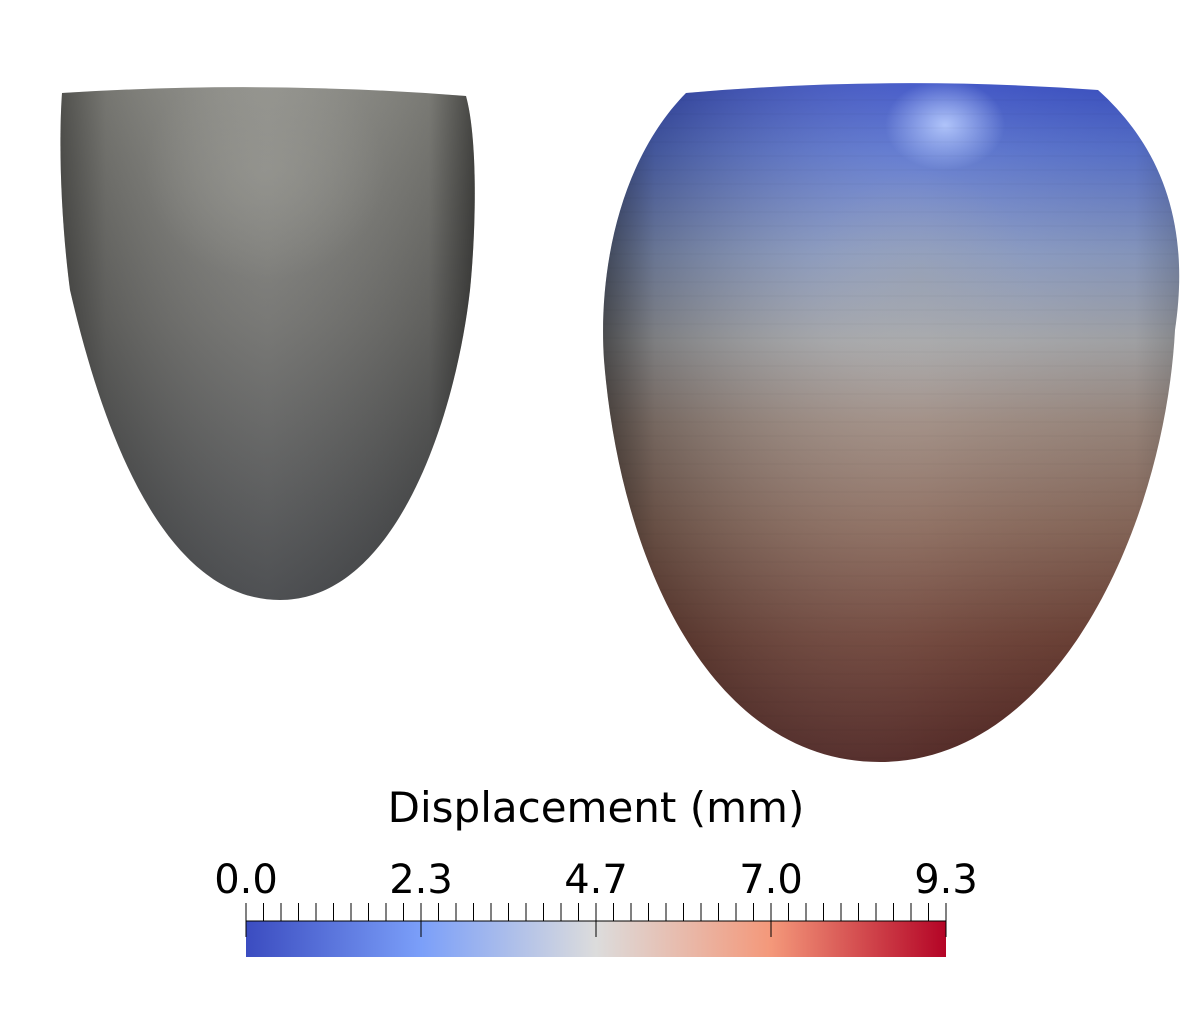 The height and width of the screenshot is (1016, 1200). What do you see at coordinates (946, 880) in the screenshot?
I see `colorbar-tick-label: 9.3` at bounding box center [946, 880].